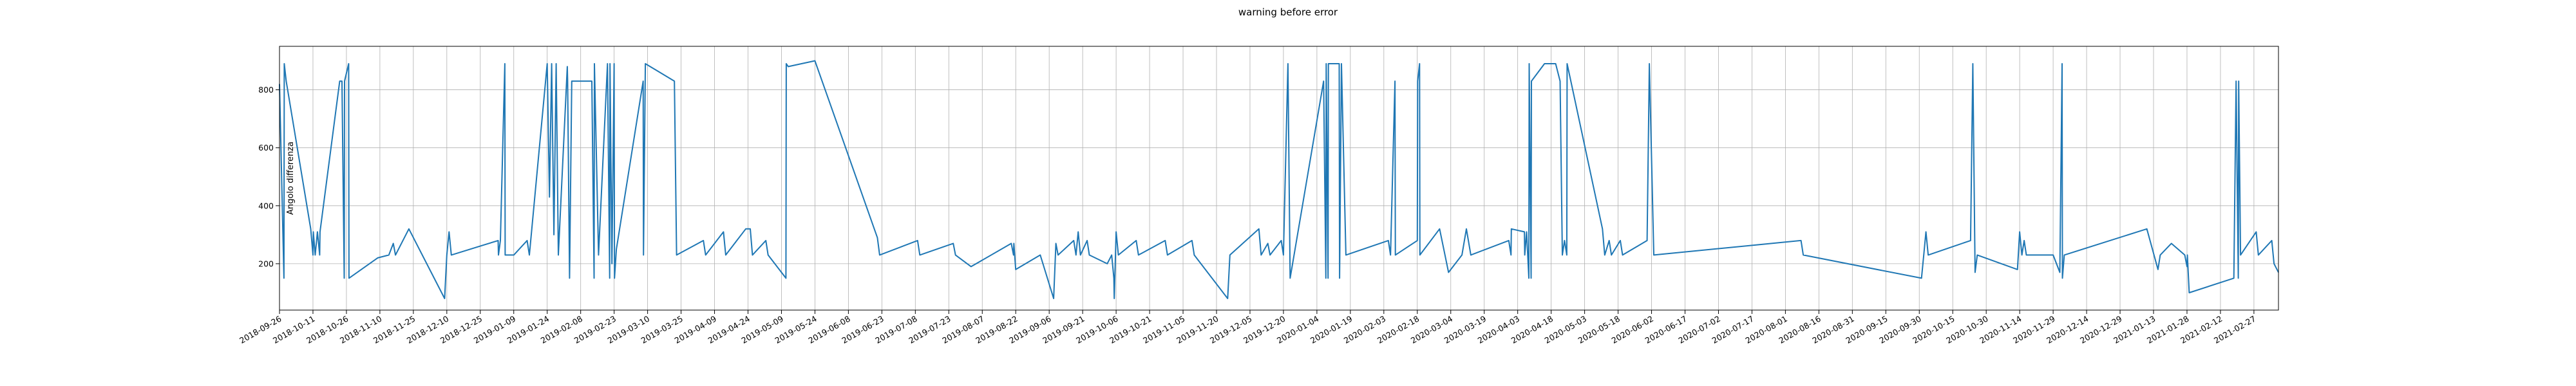  I want to click on y-tick-label: 600, so click(266, 147).